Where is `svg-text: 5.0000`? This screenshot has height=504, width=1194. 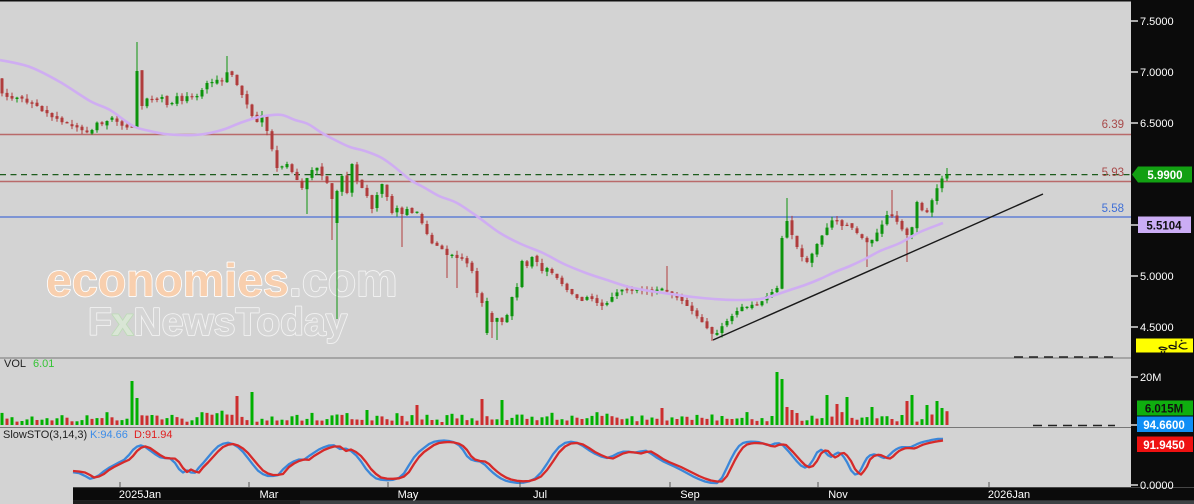
svg-text: 5.0000 is located at coordinates (1157, 277).